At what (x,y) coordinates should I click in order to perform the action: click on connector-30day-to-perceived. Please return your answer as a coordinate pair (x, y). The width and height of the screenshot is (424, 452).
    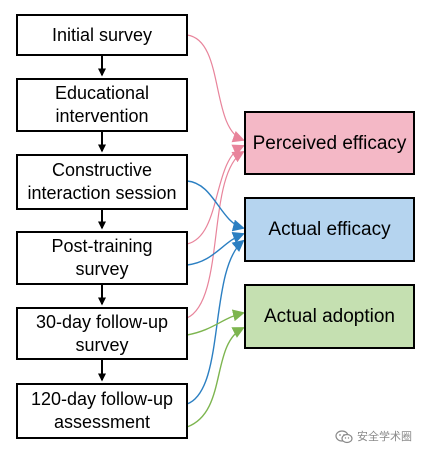
    Looking at the image, I should click on (215, 235).